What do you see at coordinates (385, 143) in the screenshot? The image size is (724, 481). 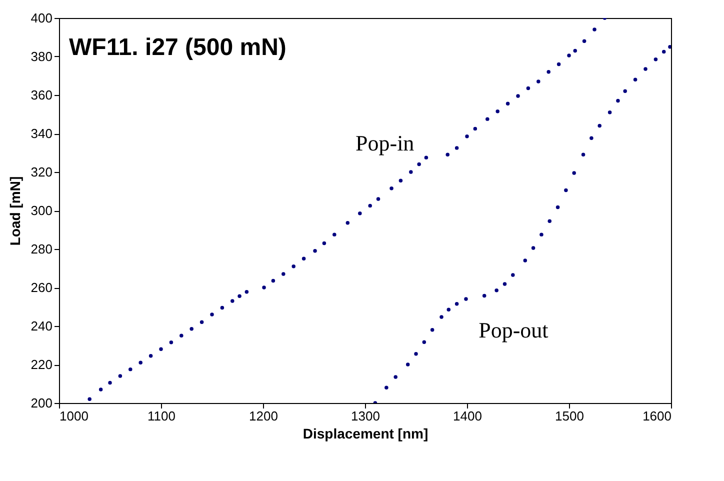 I see `annotation: Pop-in` at bounding box center [385, 143].